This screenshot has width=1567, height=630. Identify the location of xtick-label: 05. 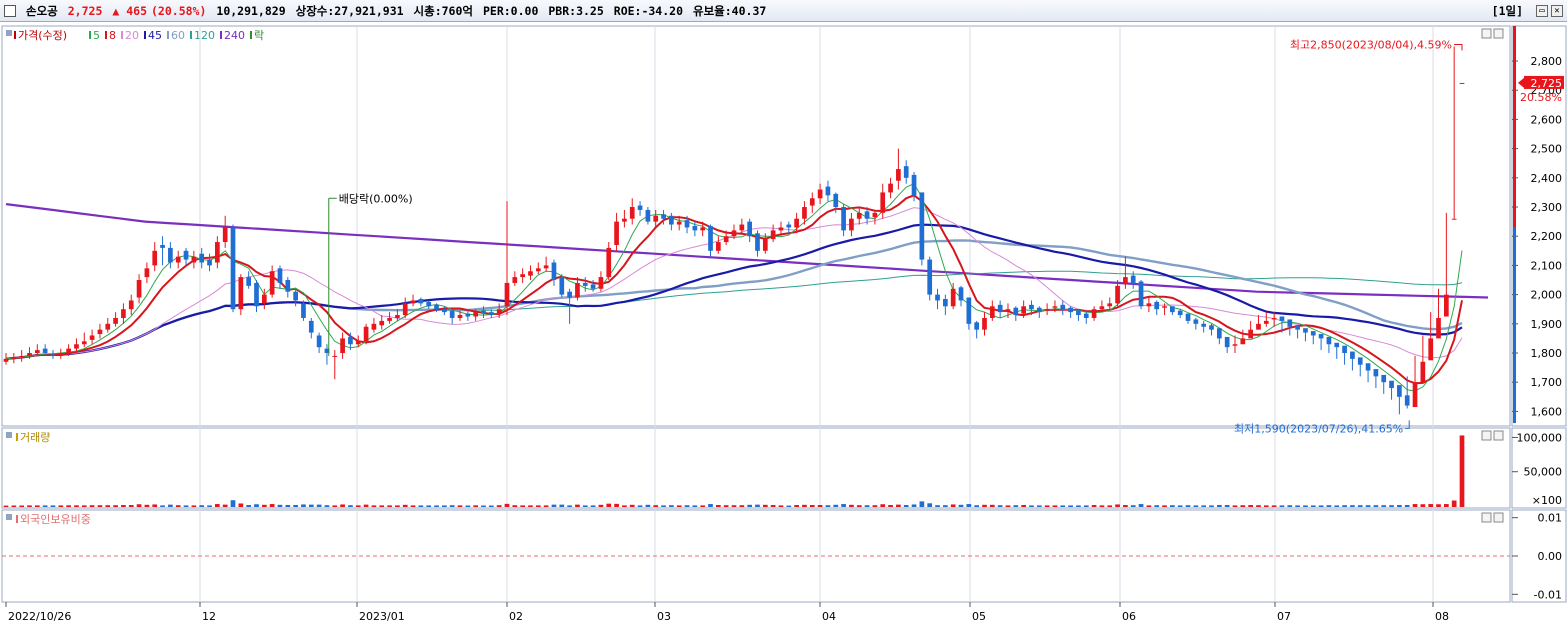
(979, 616).